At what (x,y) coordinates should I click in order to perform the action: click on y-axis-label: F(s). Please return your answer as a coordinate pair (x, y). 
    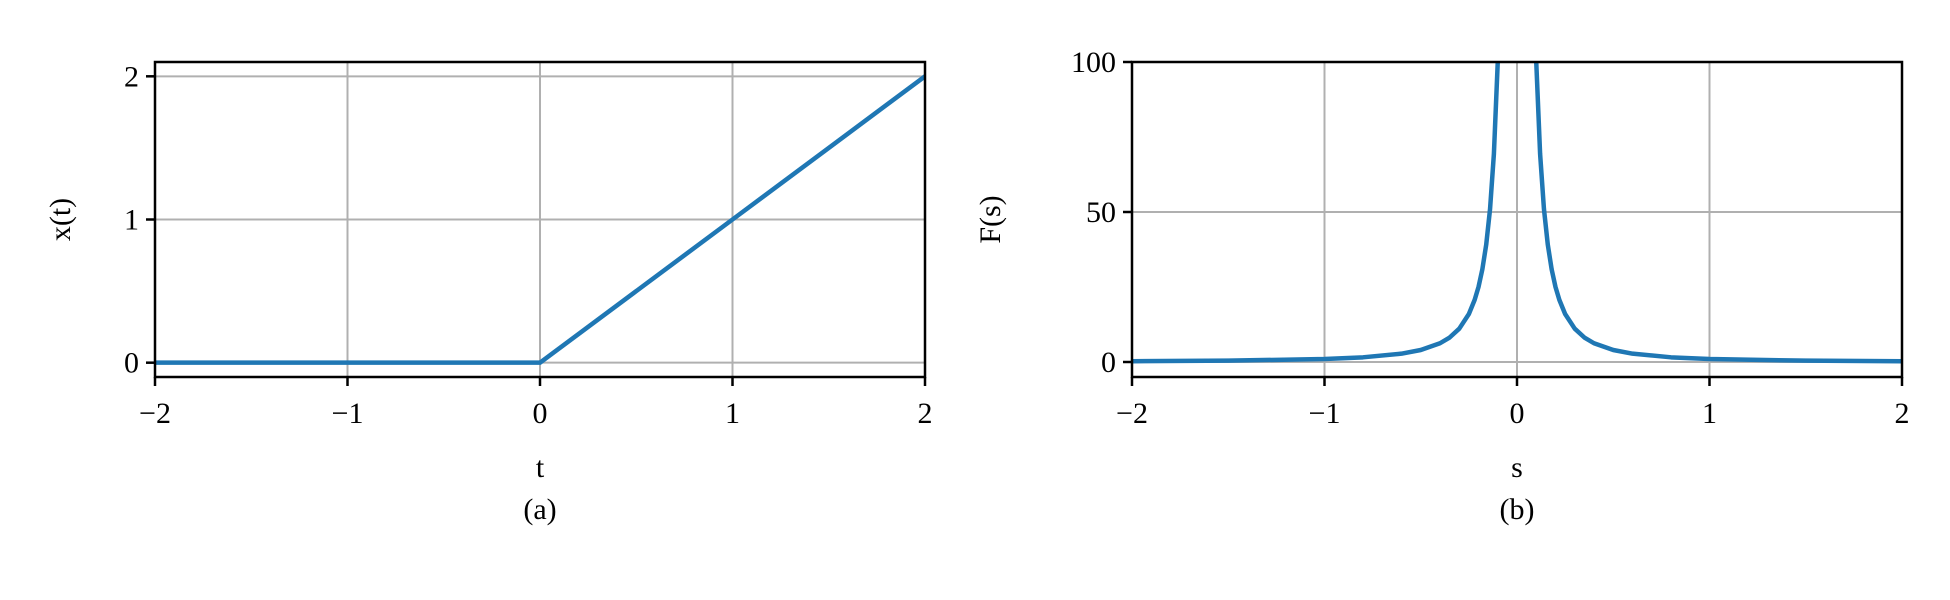
    Looking at the image, I should click on (990, 219).